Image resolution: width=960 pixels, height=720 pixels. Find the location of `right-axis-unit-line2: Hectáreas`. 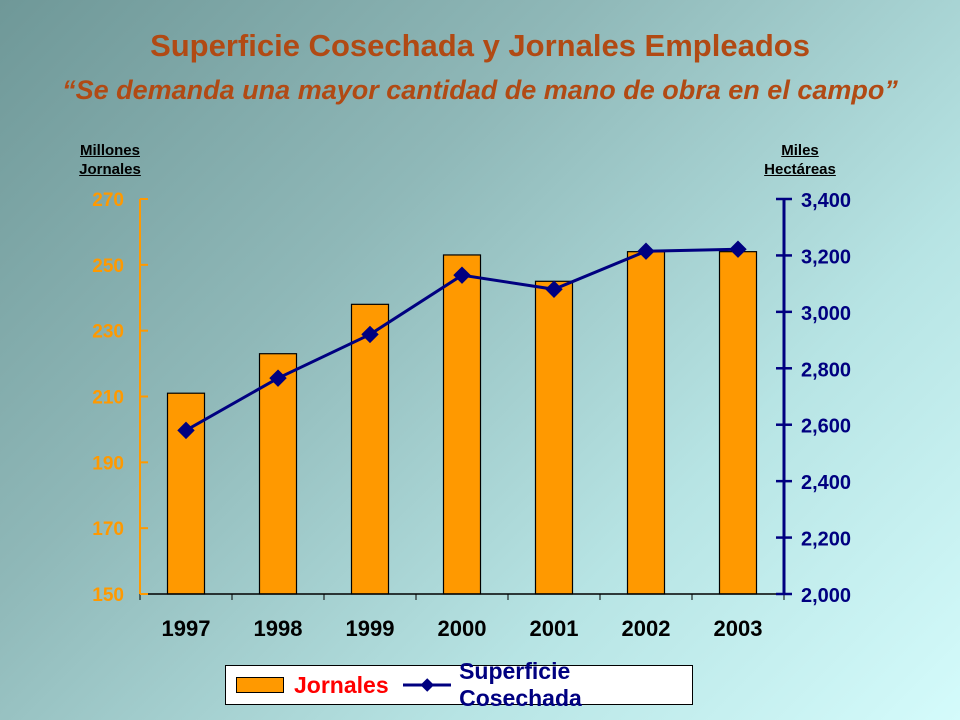

right-axis-unit-line2: Hectáreas is located at coordinates (800, 169).